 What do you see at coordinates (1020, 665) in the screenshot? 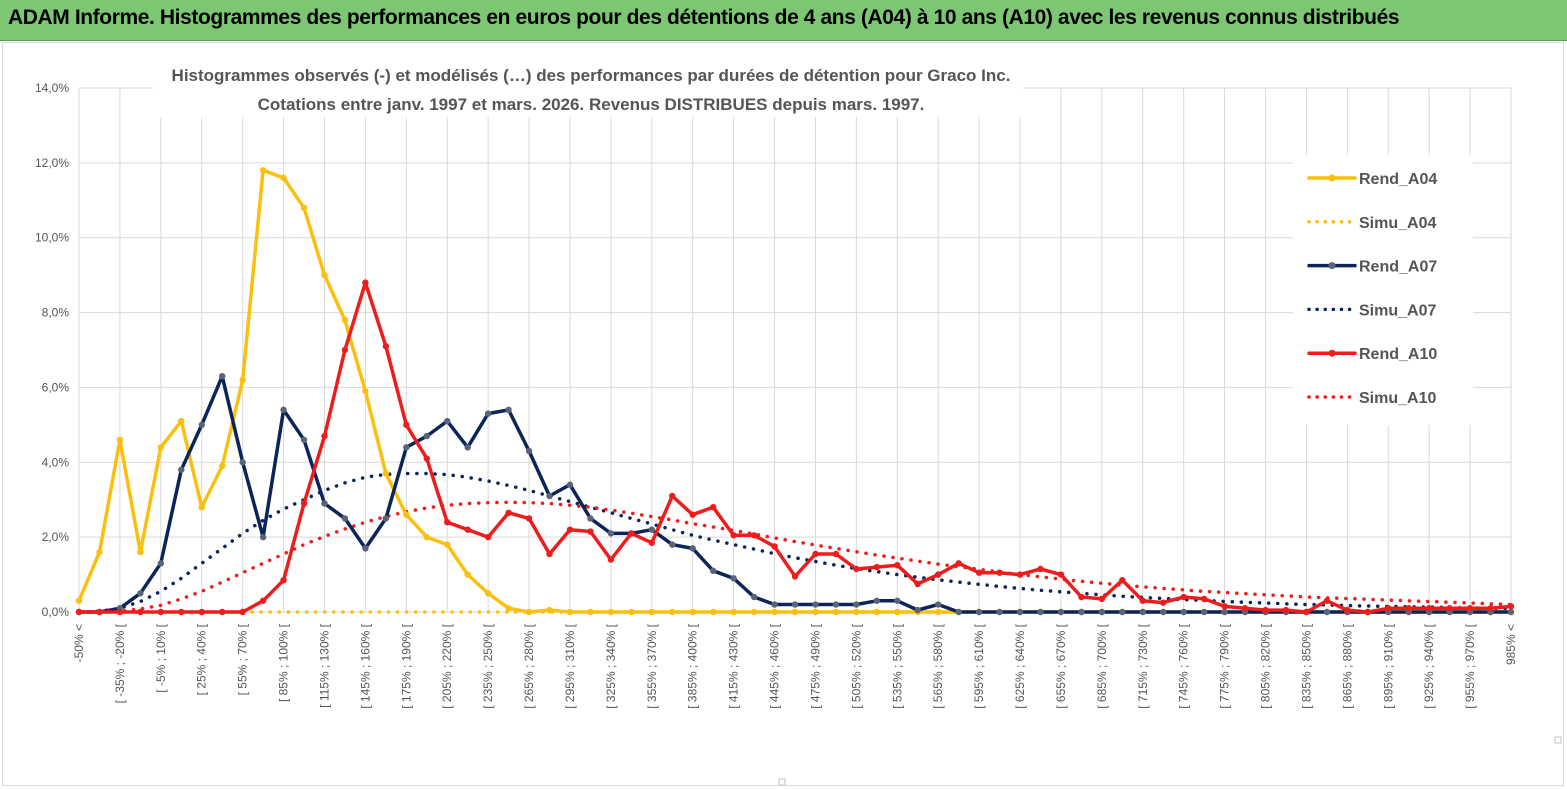
I see `x-tick-label: [ 625% ; 640% [` at bounding box center [1020, 665].